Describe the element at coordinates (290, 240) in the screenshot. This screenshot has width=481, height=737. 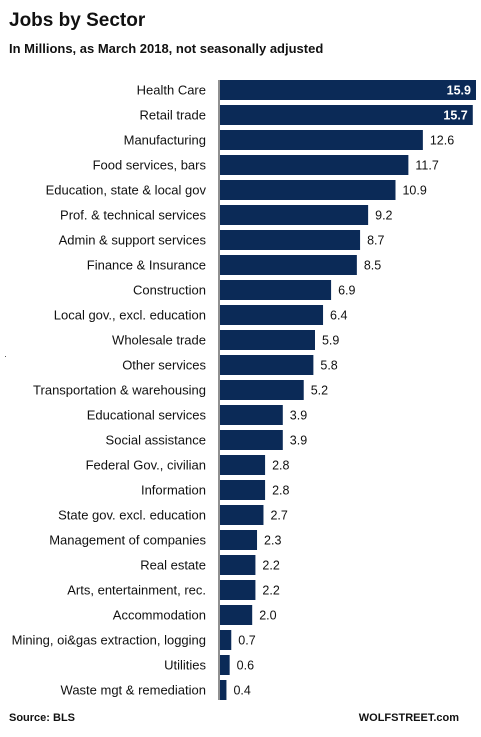
I see `bar-admin-support-services` at that location.